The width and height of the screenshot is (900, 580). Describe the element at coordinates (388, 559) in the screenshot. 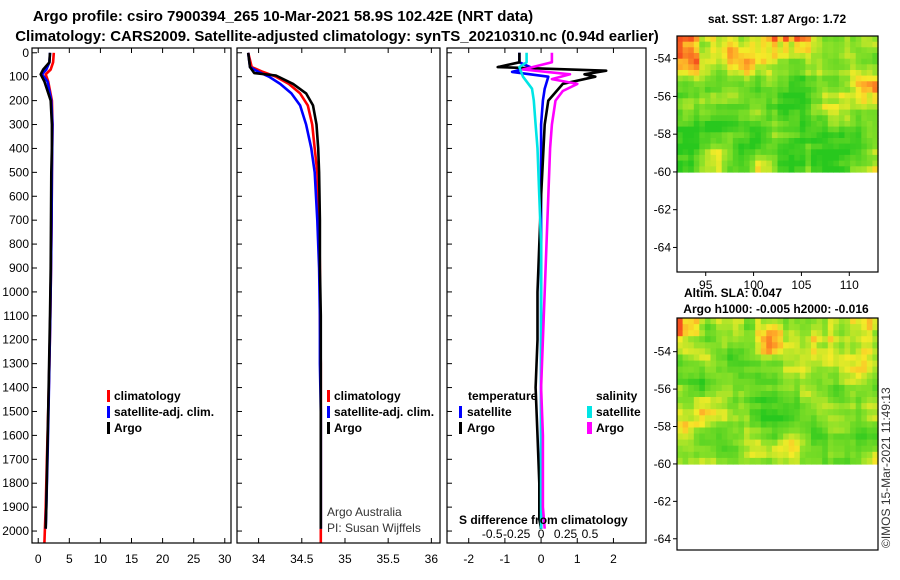

I see `x-tick-label: 35.5` at that location.